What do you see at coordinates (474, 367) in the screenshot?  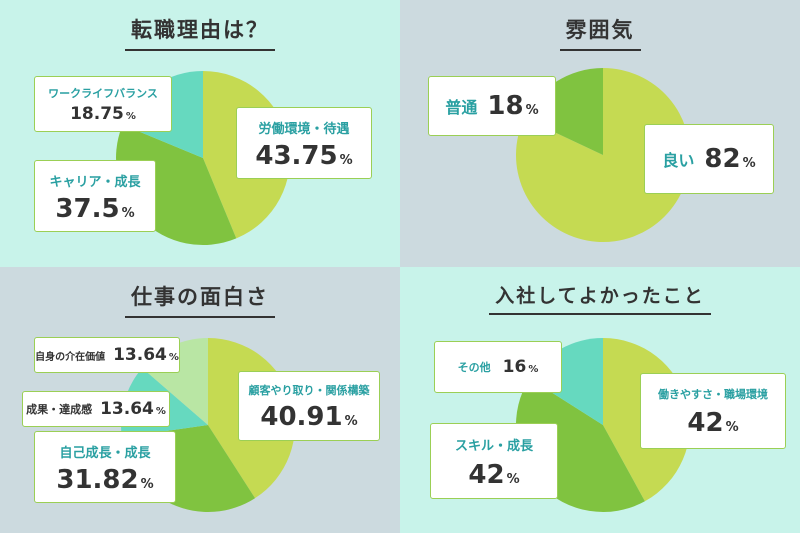 I see `slice-label: その他` at bounding box center [474, 367].